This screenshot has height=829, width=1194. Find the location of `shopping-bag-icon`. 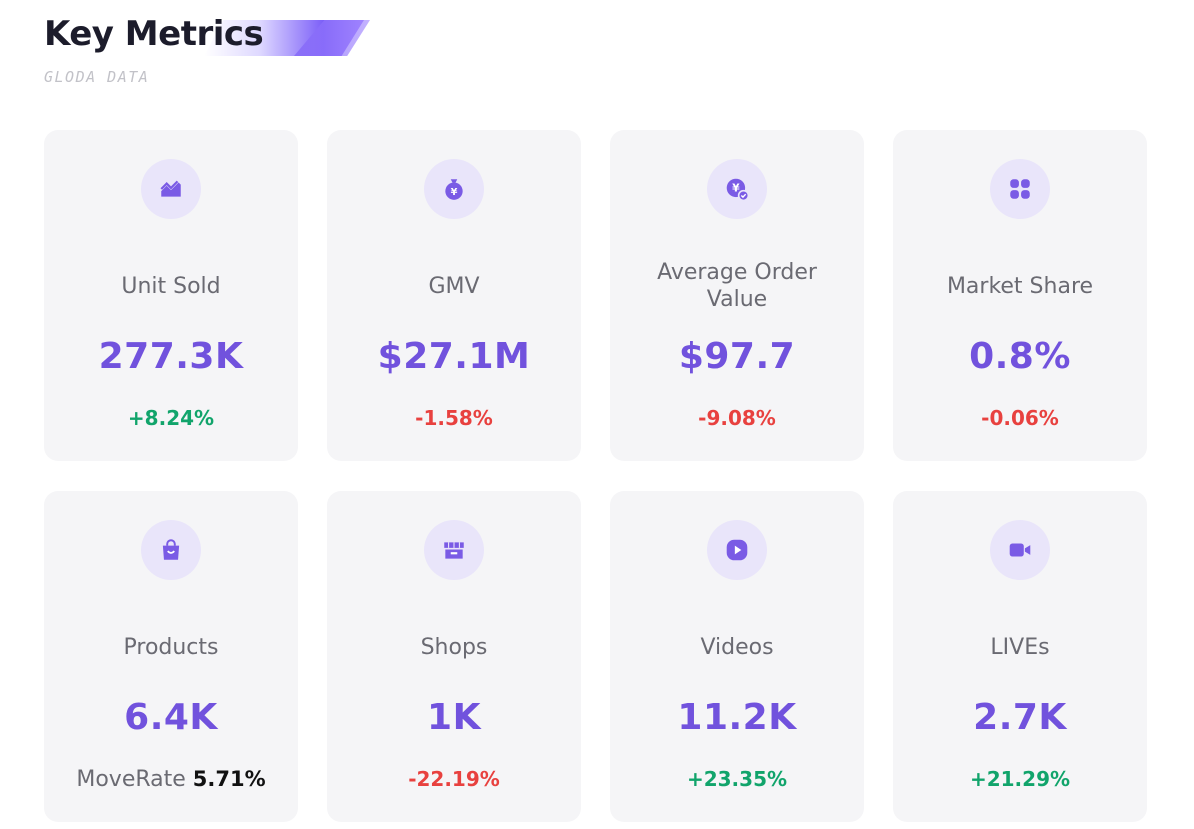

shopping-bag-icon is located at coordinates (171, 549).